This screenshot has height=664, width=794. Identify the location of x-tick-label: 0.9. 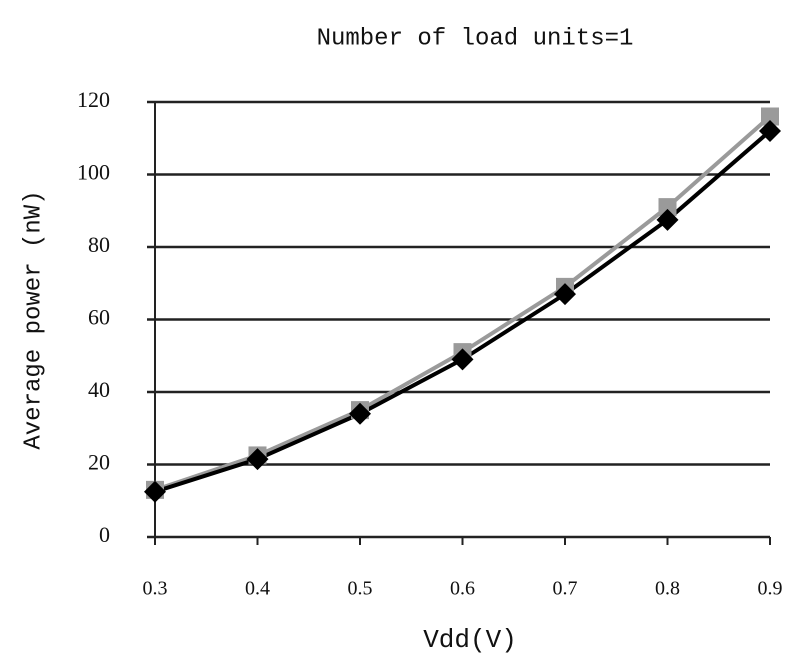
(770, 589).